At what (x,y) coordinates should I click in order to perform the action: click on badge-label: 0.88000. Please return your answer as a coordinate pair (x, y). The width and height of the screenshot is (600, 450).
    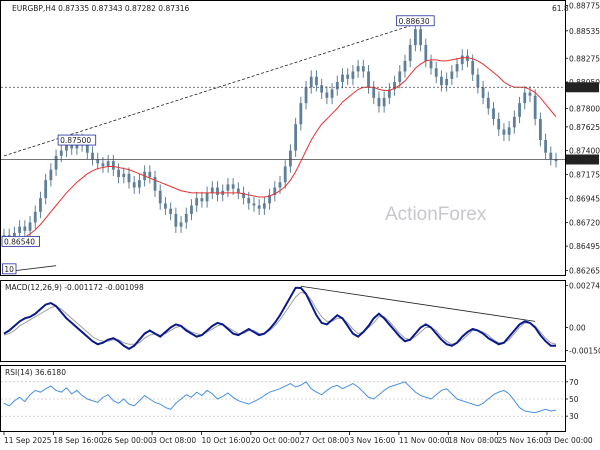
    Looking at the image, I should click on (583, 87).